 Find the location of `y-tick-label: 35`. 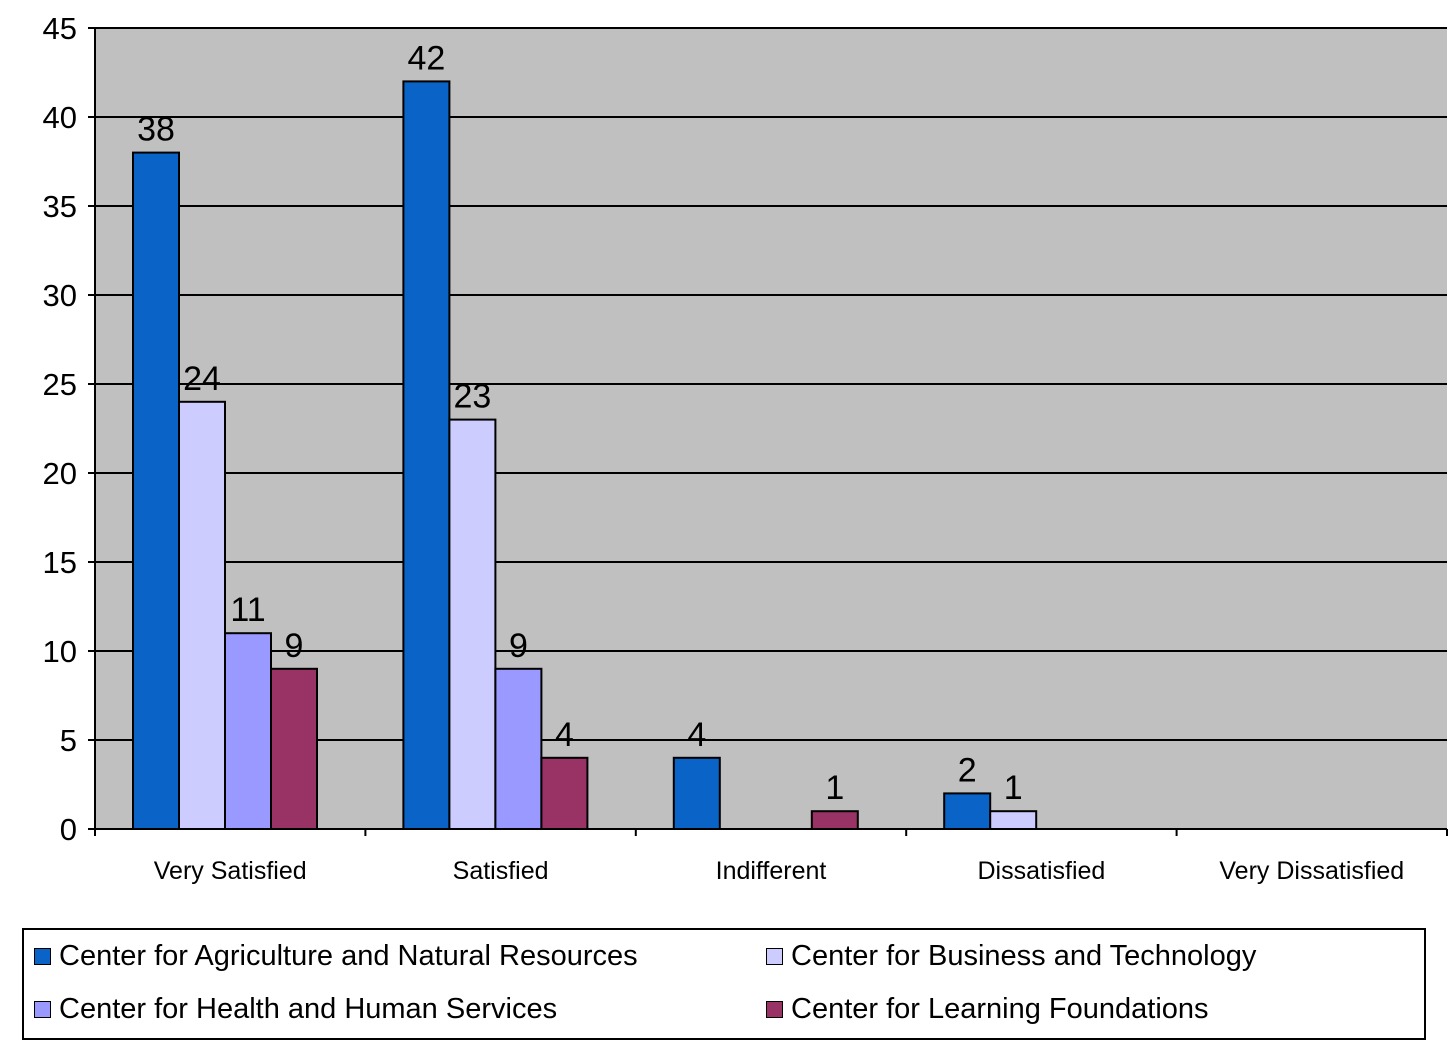

y-tick-label: 35 is located at coordinates (60, 206).